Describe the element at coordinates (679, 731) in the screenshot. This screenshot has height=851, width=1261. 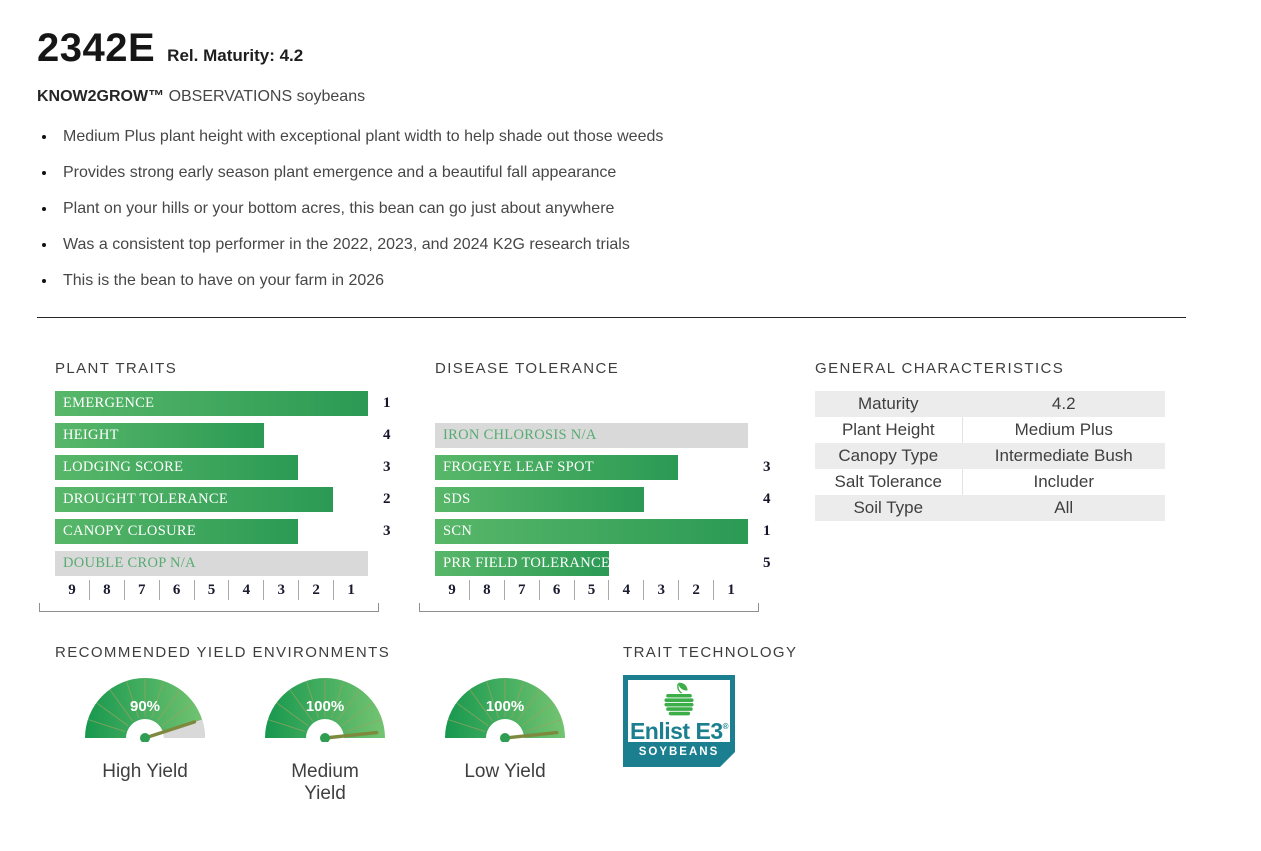
I see `enlist-brand-text: Enlist E3®` at that location.